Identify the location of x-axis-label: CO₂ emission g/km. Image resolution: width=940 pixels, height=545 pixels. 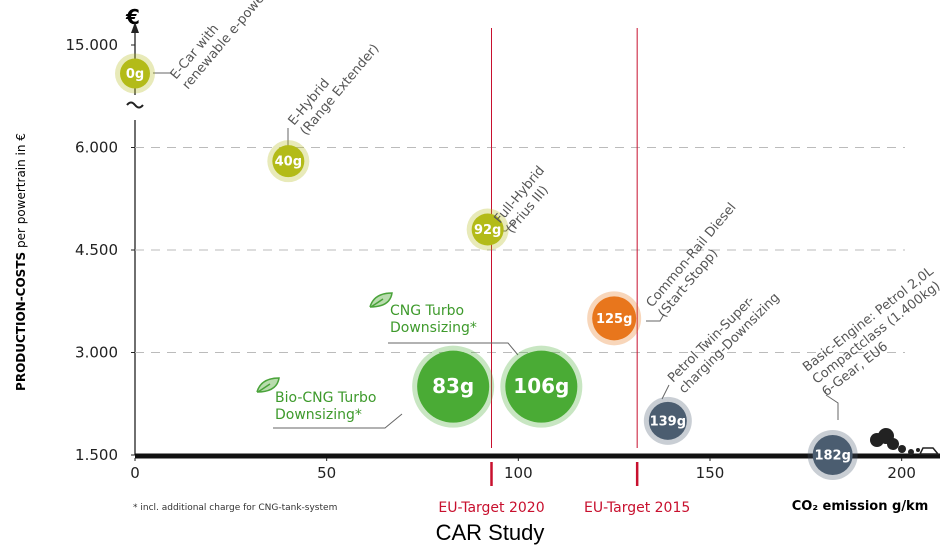
(860, 506).